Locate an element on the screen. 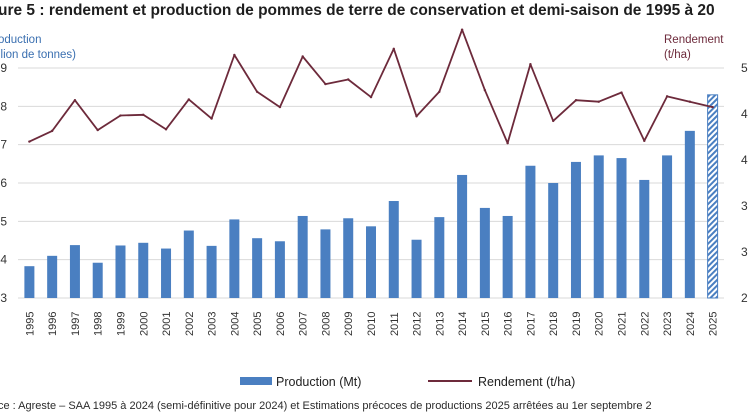 The image size is (748, 420). x-tick-2019: 2019 is located at coordinates (577, 324).